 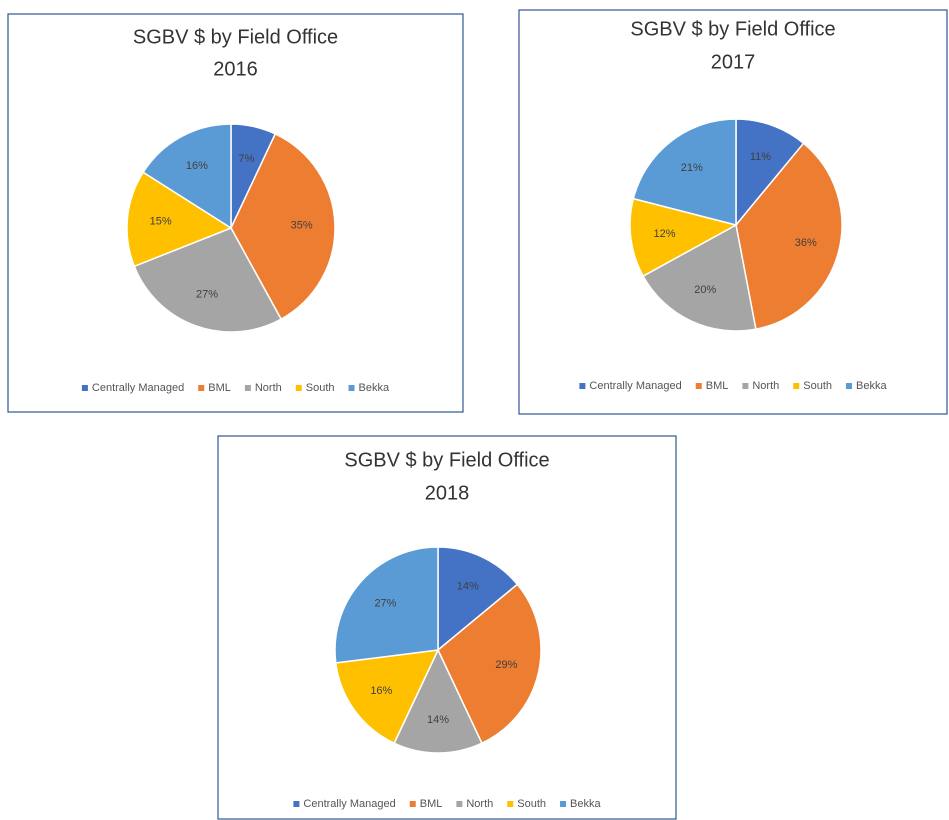 I want to click on data-label: 15%, so click(x=161, y=221).